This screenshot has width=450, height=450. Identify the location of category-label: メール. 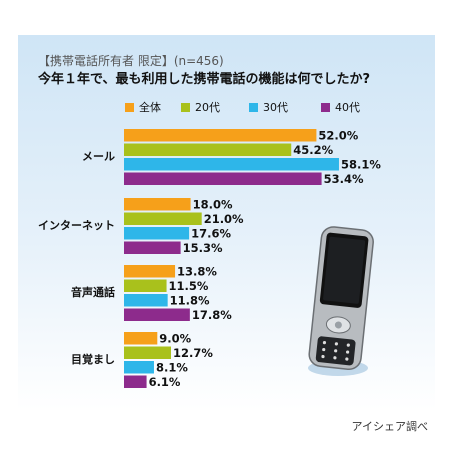
(98, 156).